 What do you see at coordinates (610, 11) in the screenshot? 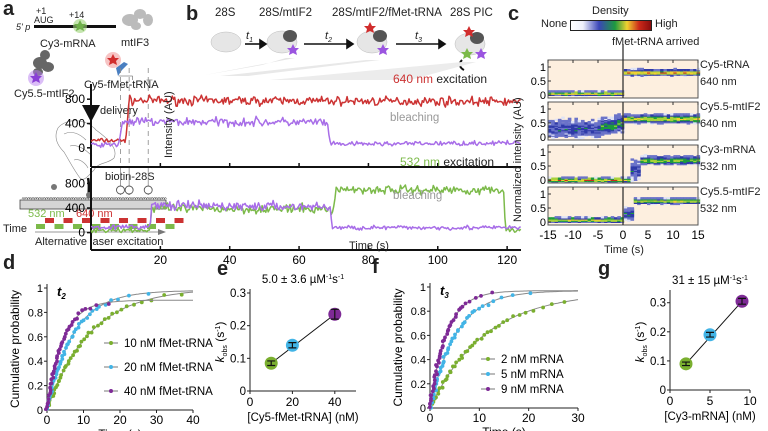
I see `colorbar-title: Density` at bounding box center [610, 11].